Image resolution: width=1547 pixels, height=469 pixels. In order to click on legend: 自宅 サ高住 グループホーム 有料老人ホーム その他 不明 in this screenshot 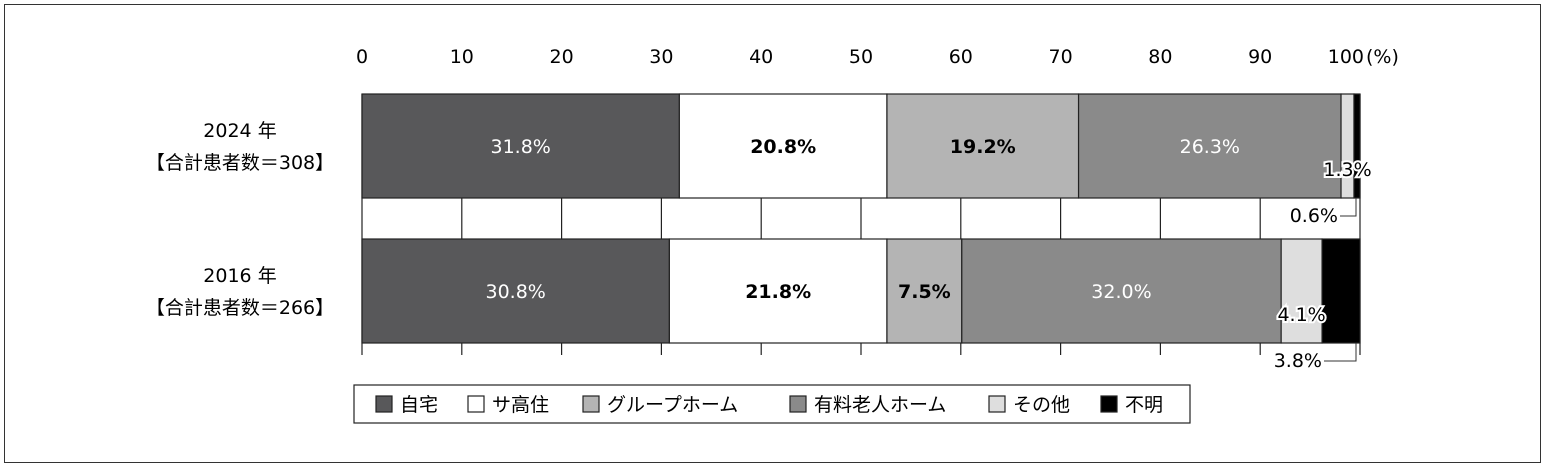, I will do `click(772, 404)`.